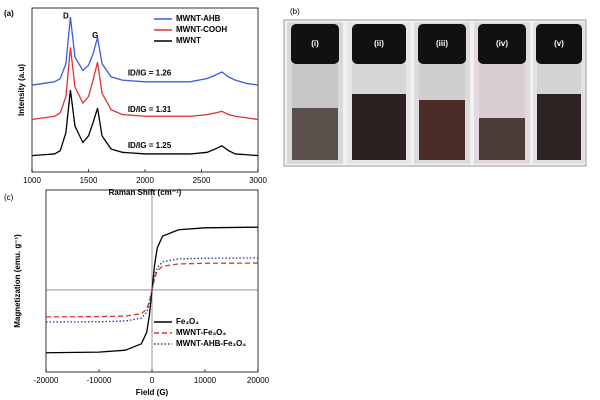 This screenshot has height=400, width=600. Describe the element at coordinates (205, 380) in the screenshot. I see `x-tick-label: 10000` at that location.